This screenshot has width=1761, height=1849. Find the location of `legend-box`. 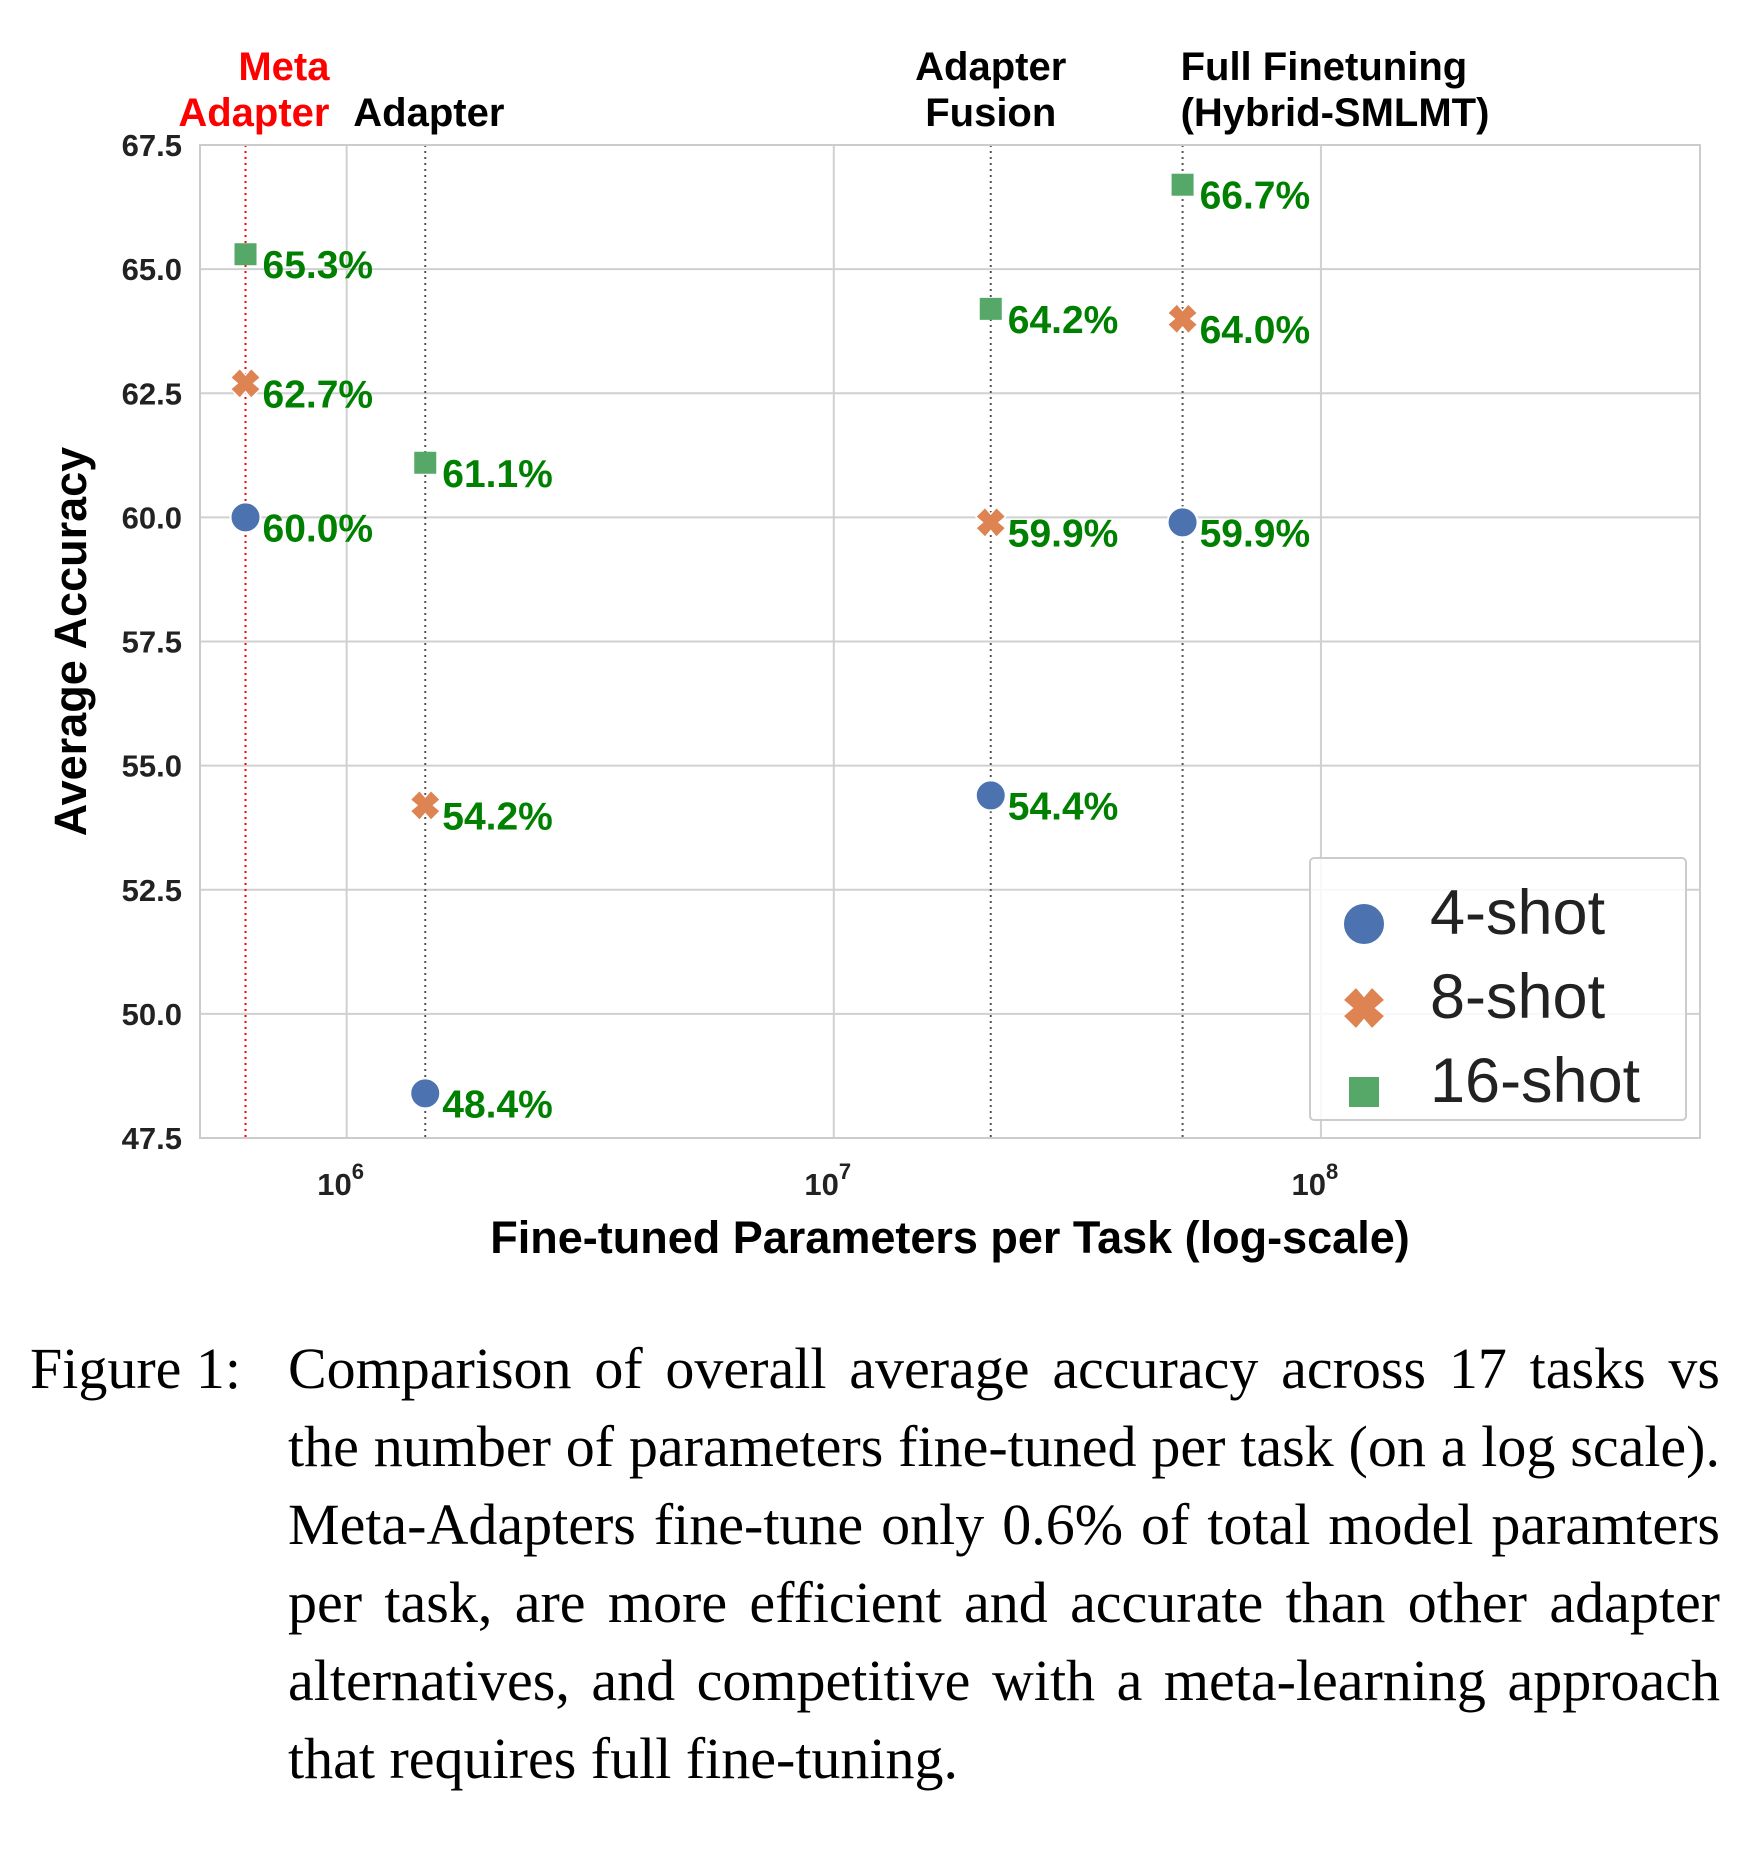

legend-box is located at coordinates (1498, 989).